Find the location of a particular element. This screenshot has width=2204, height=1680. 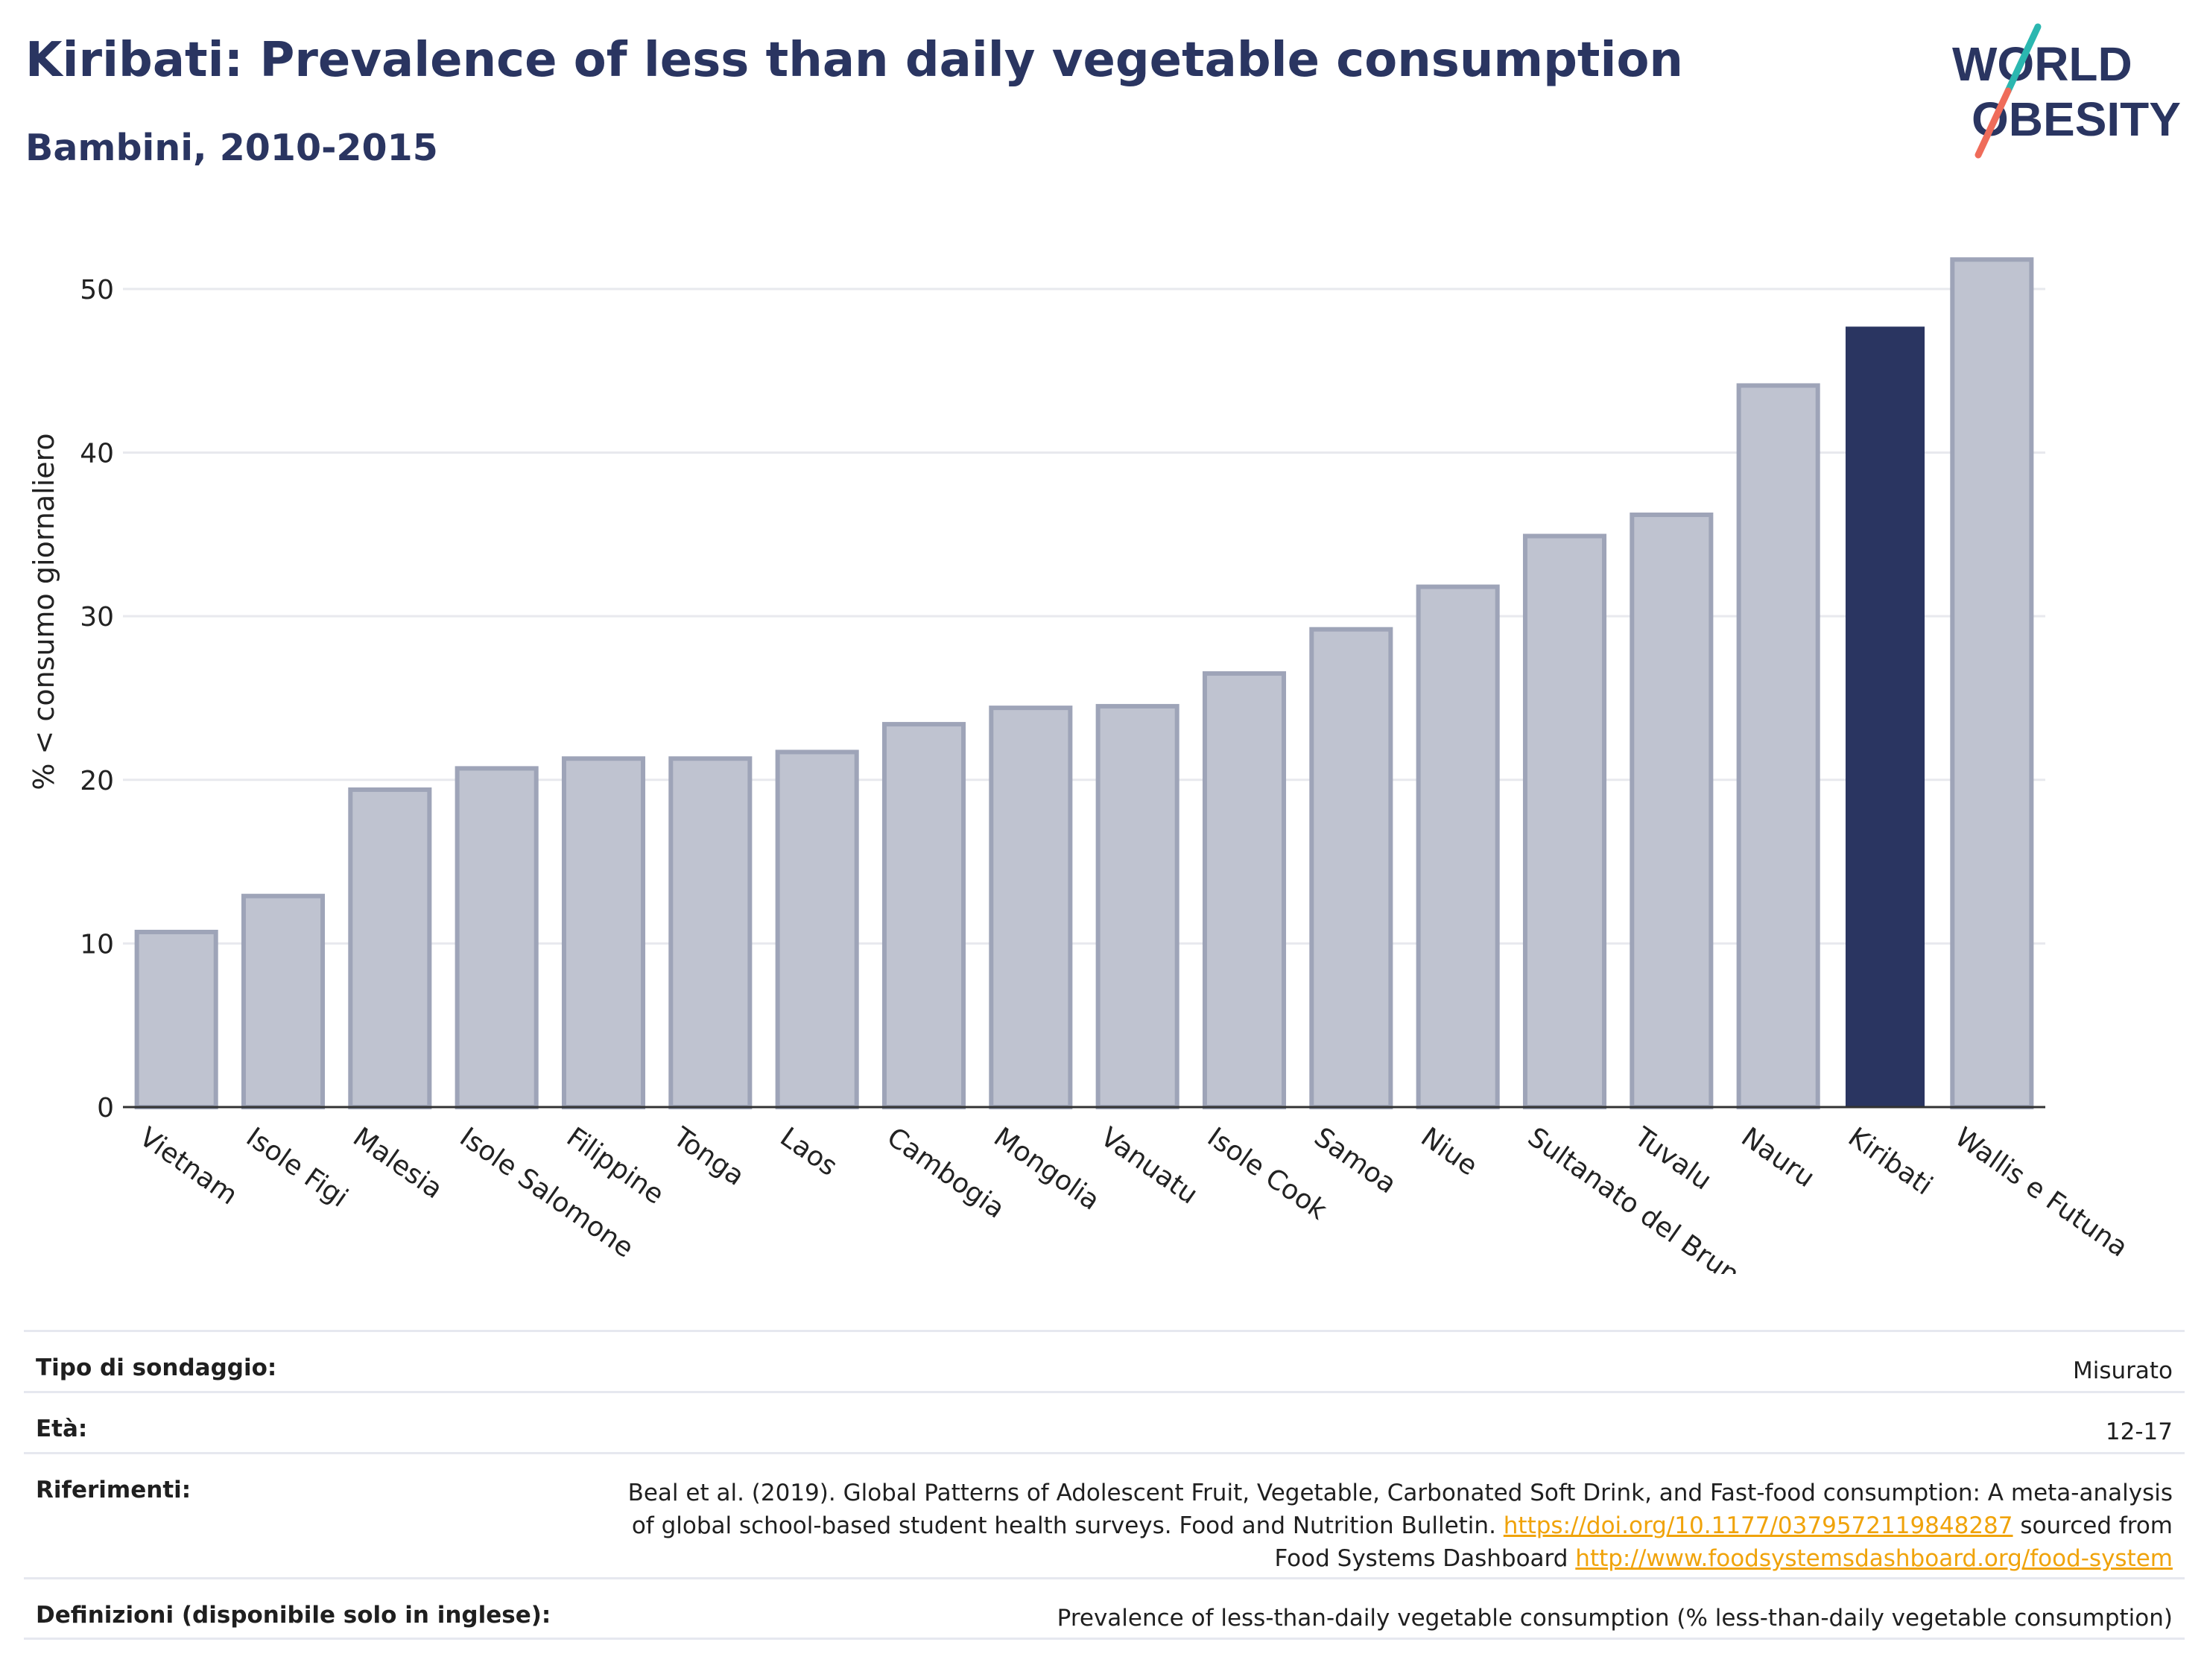

bar-isole-salomone is located at coordinates (497, 937).